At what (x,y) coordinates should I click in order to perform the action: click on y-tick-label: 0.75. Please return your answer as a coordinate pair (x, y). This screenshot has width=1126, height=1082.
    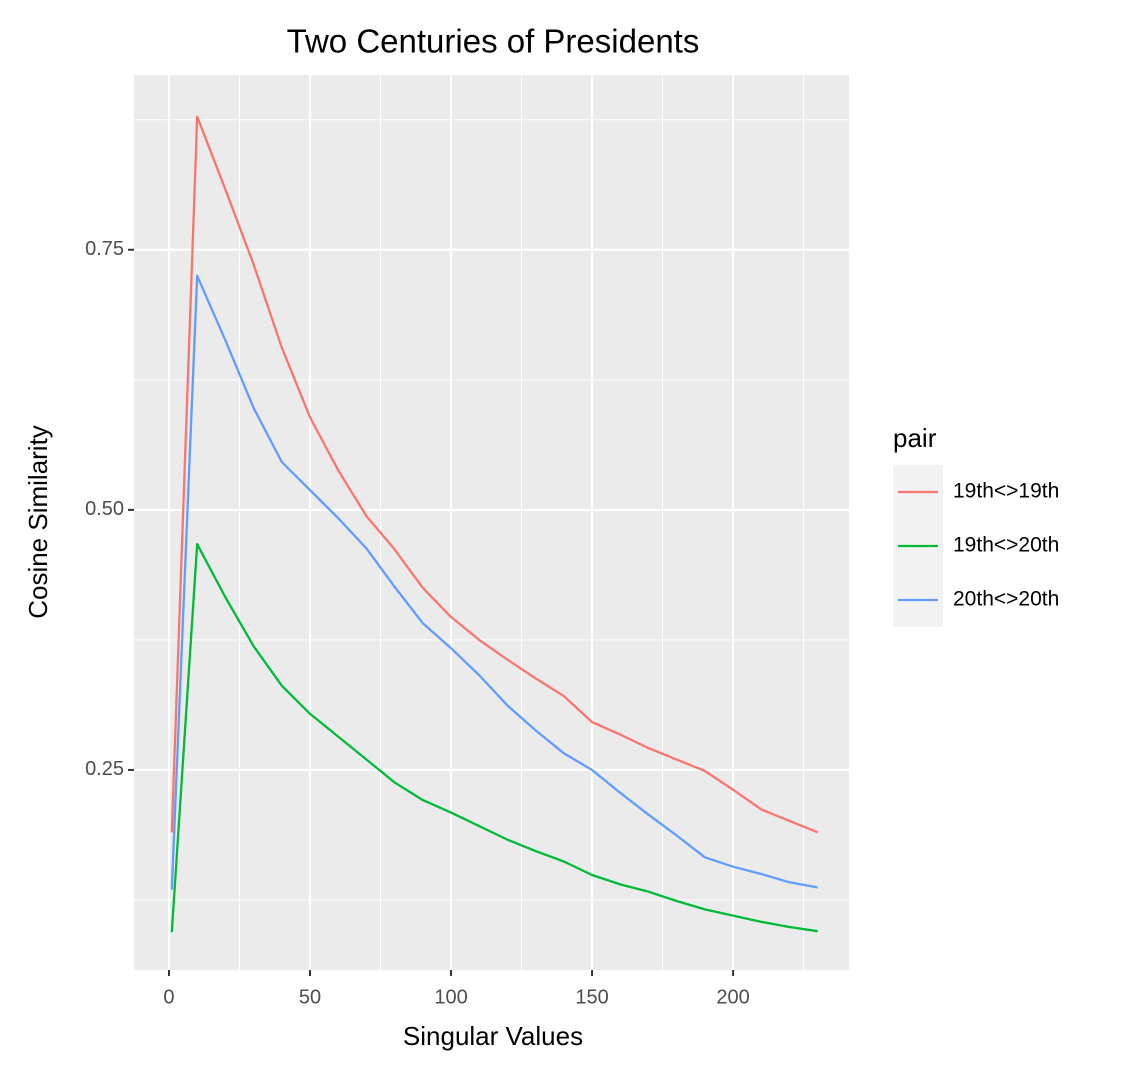
    Looking at the image, I should click on (104, 249).